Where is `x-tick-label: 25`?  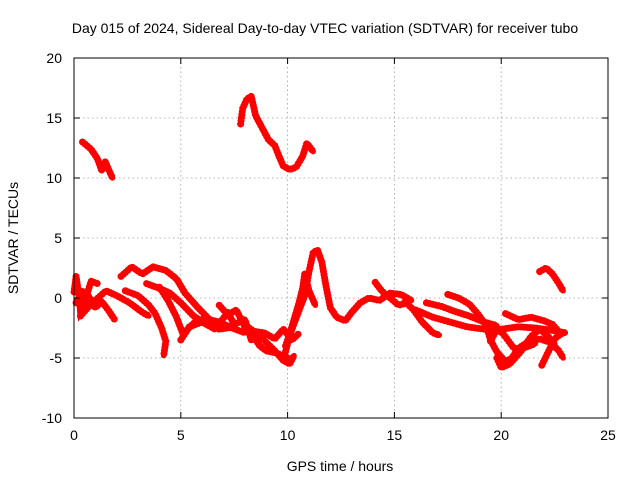 x-tick-label: 25 is located at coordinates (608, 435).